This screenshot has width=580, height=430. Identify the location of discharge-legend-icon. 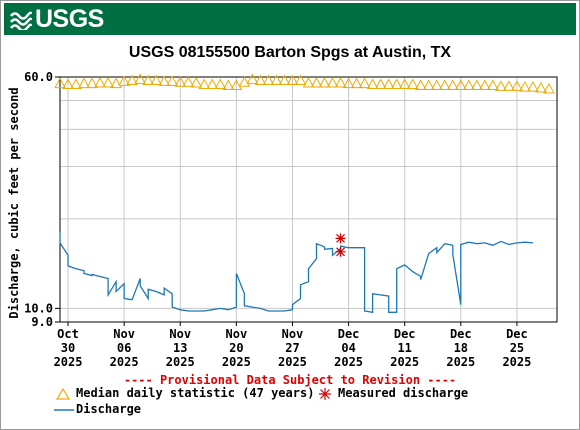
(64, 410).